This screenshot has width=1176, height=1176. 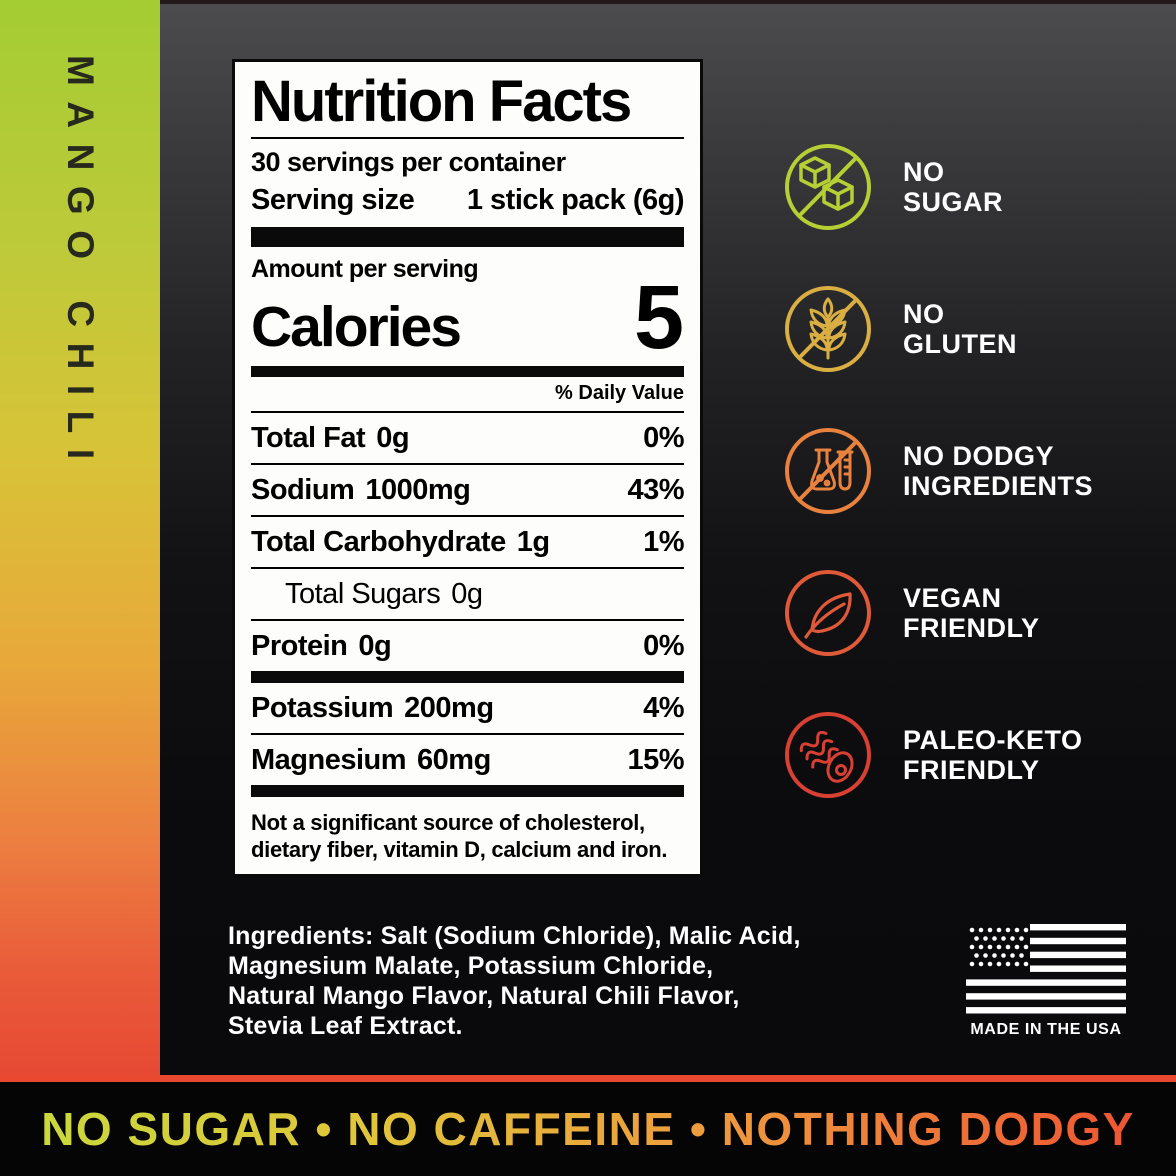 I want to click on badge-no-gluten: NO GLUTEN, so click(x=938, y=329).